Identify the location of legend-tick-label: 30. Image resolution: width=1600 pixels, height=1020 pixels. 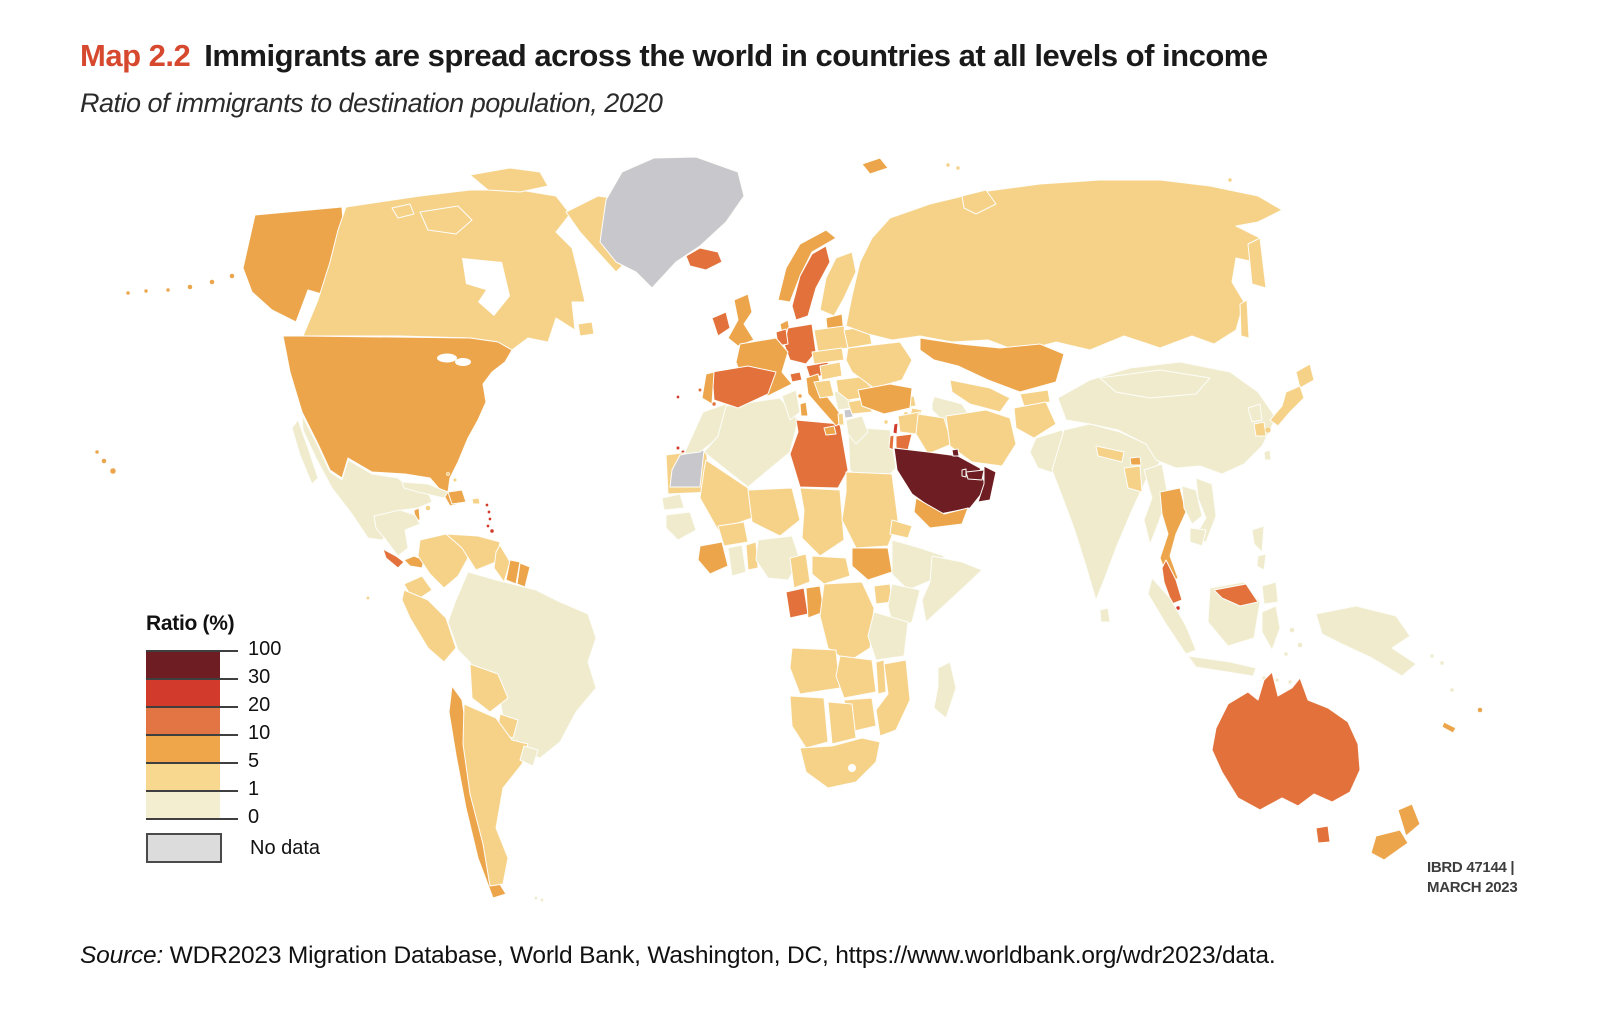
(259, 677).